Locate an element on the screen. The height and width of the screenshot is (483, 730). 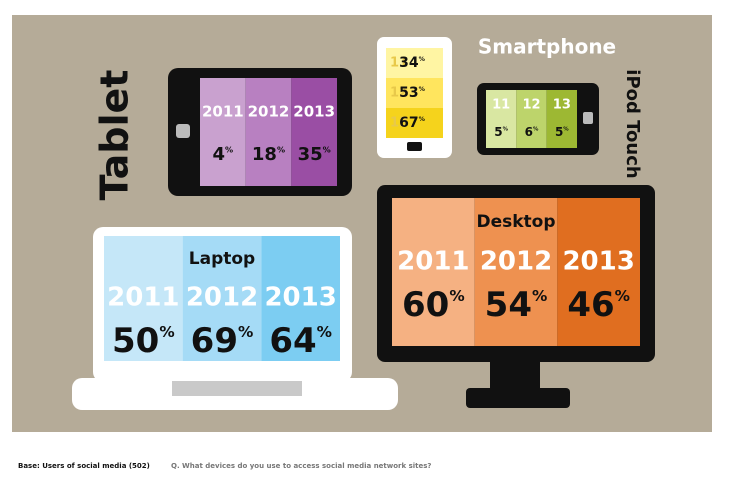
desktop-base is located at coordinates (518, 398).